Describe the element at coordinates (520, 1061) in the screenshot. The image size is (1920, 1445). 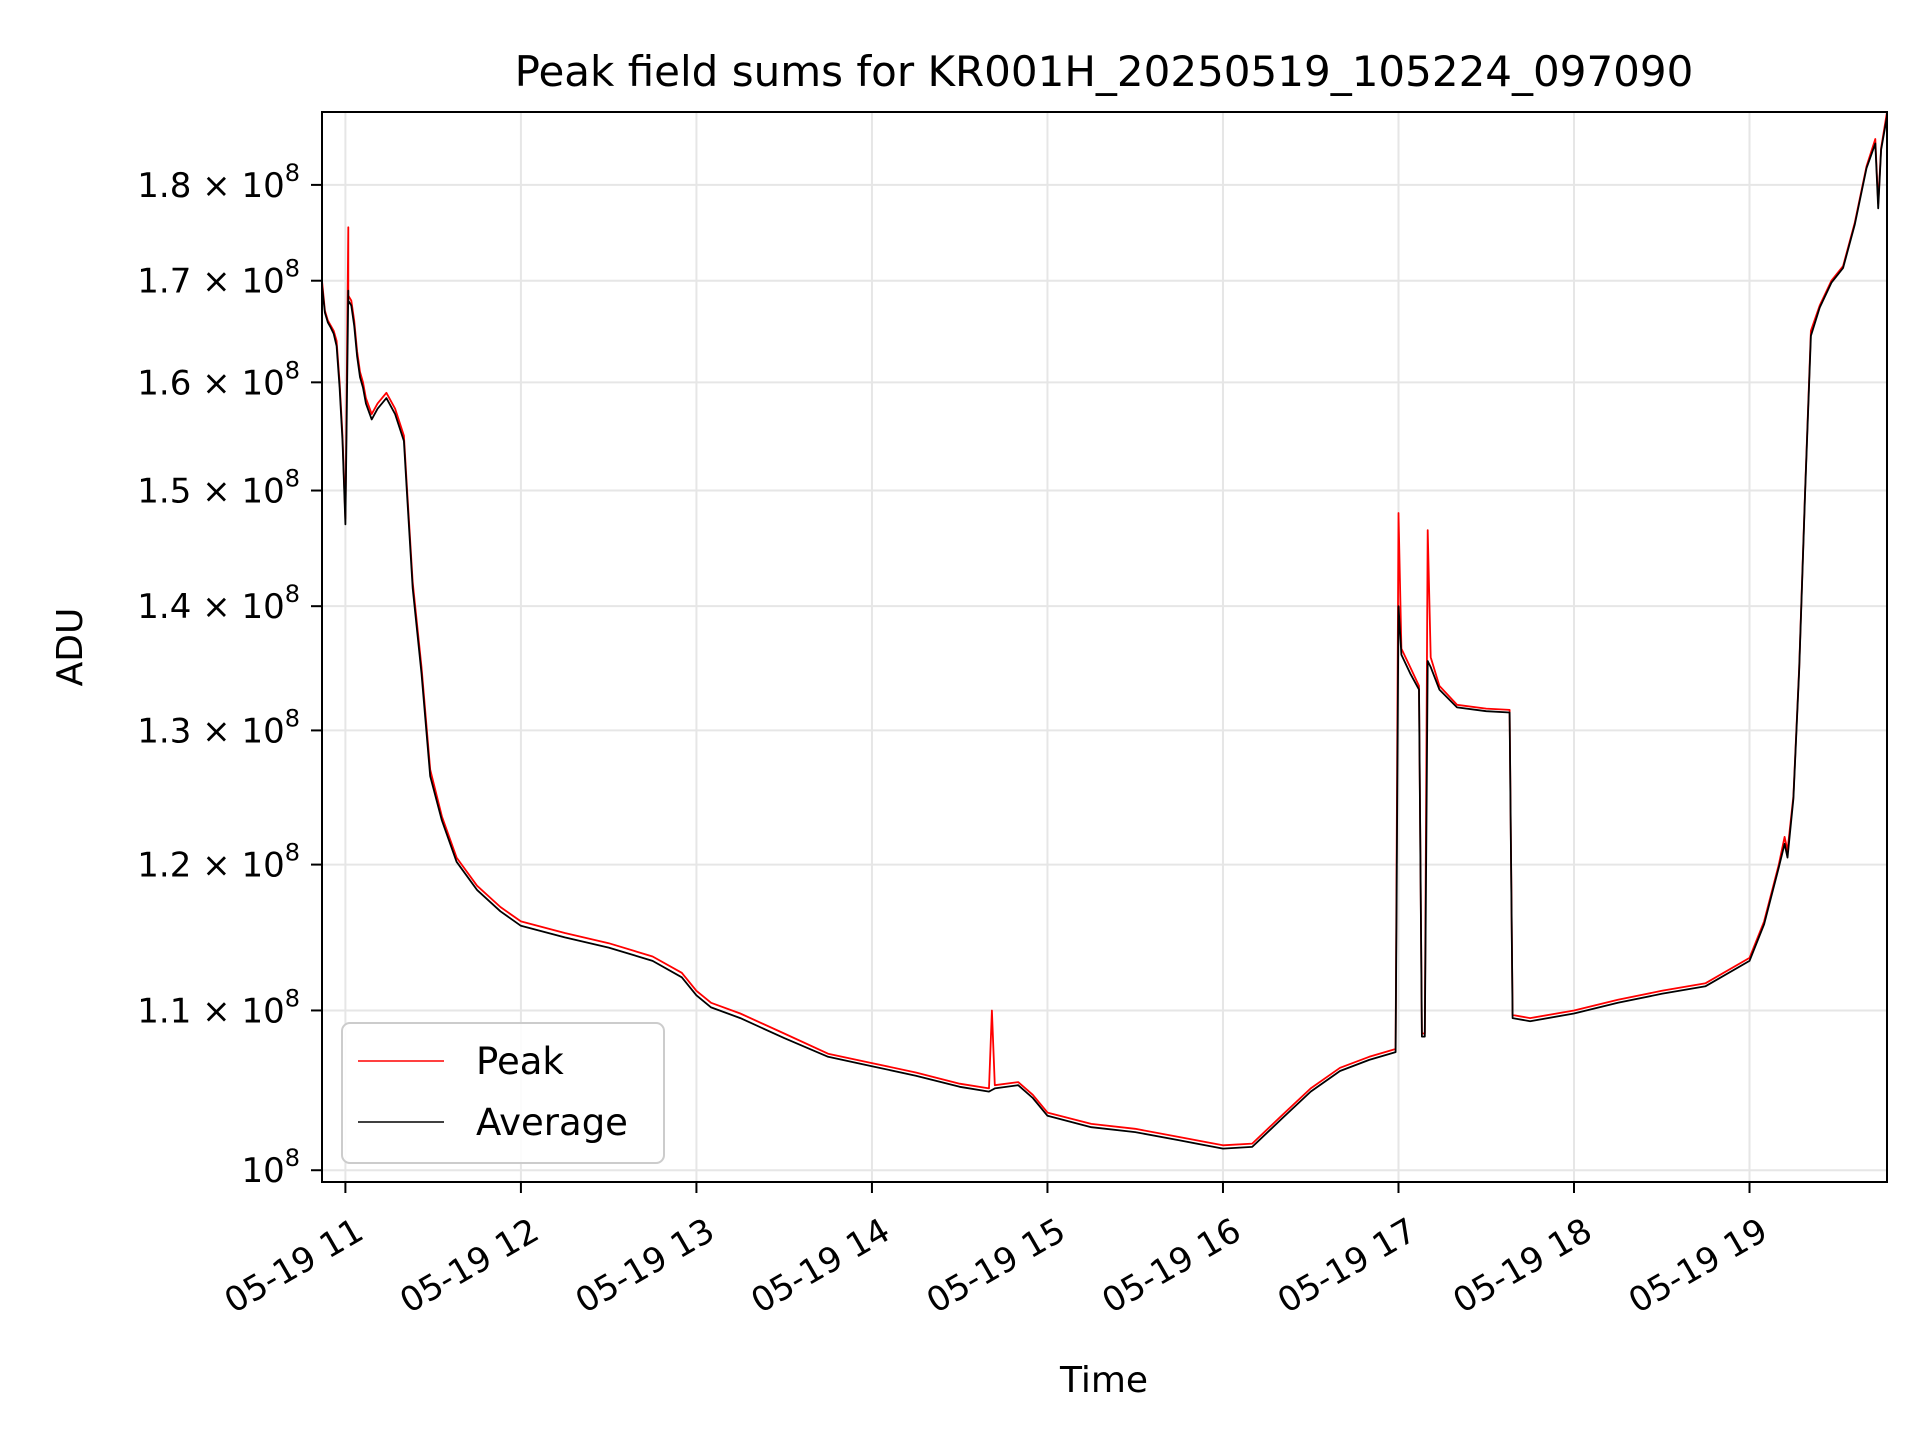
I see `legend-label-peak: Peak` at that location.